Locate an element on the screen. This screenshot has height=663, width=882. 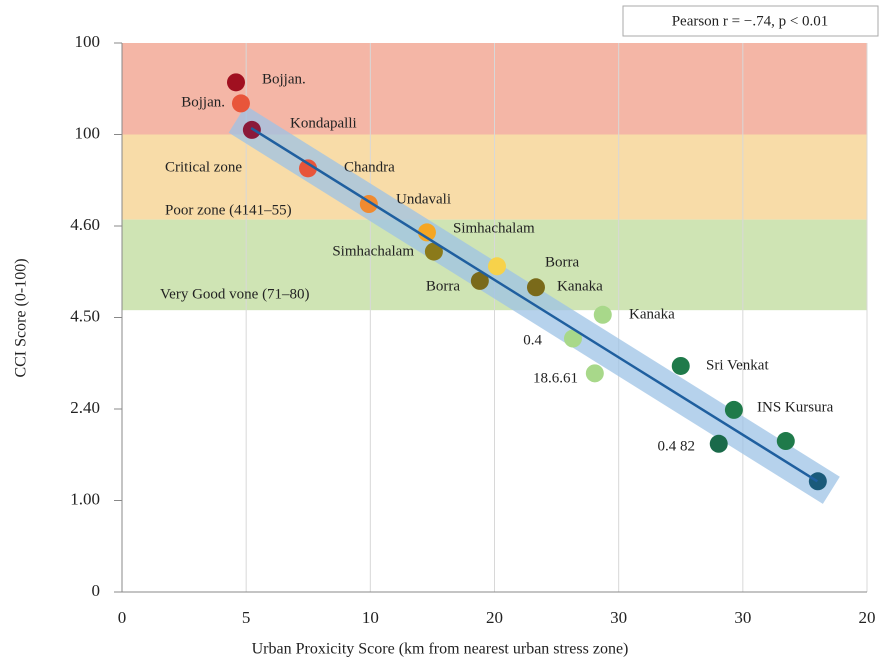
point-label: Kondapalli is located at coordinates (323, 123).